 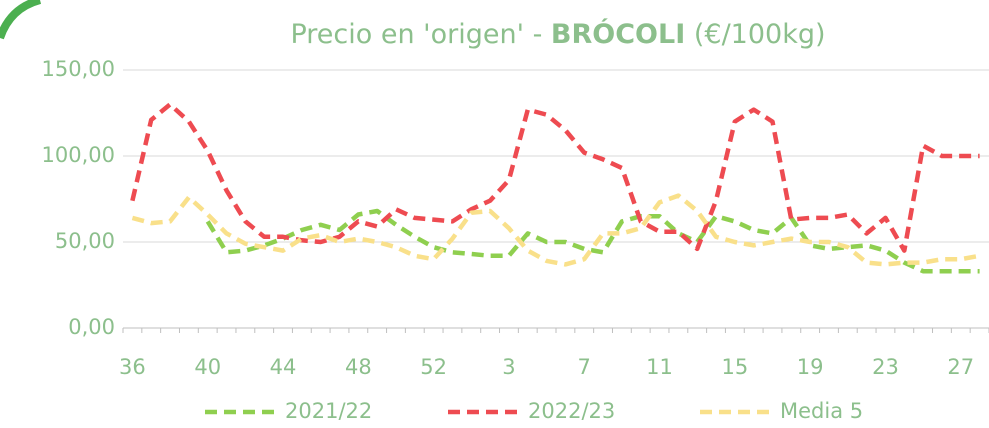 I want to click on x-tick-label: 19, so click(x=810, y=367).